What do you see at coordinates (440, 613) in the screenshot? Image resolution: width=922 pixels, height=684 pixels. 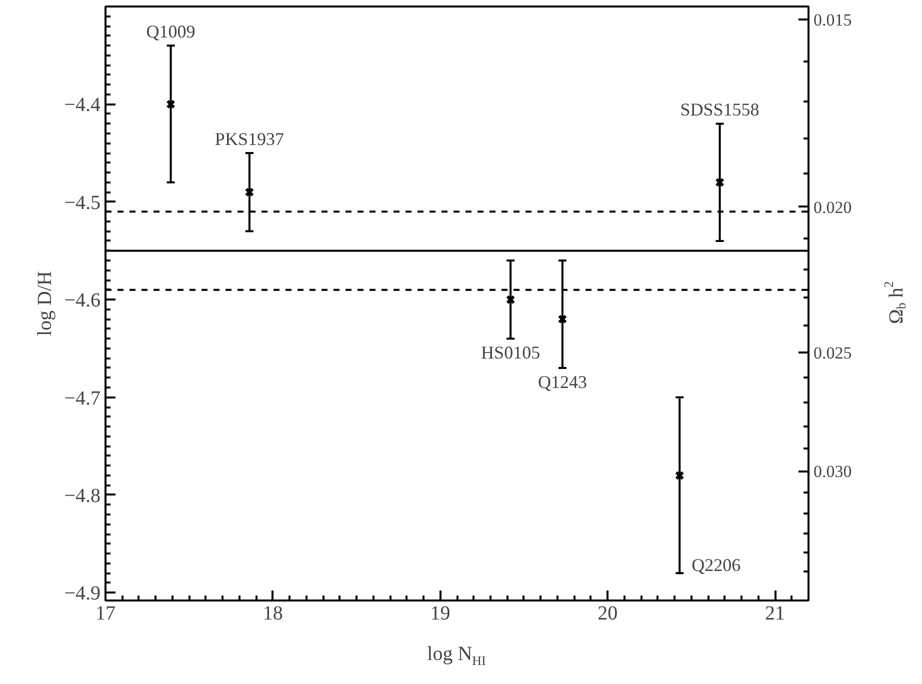 I see `x-tick-label: 19` at bounding box center [440, 613].